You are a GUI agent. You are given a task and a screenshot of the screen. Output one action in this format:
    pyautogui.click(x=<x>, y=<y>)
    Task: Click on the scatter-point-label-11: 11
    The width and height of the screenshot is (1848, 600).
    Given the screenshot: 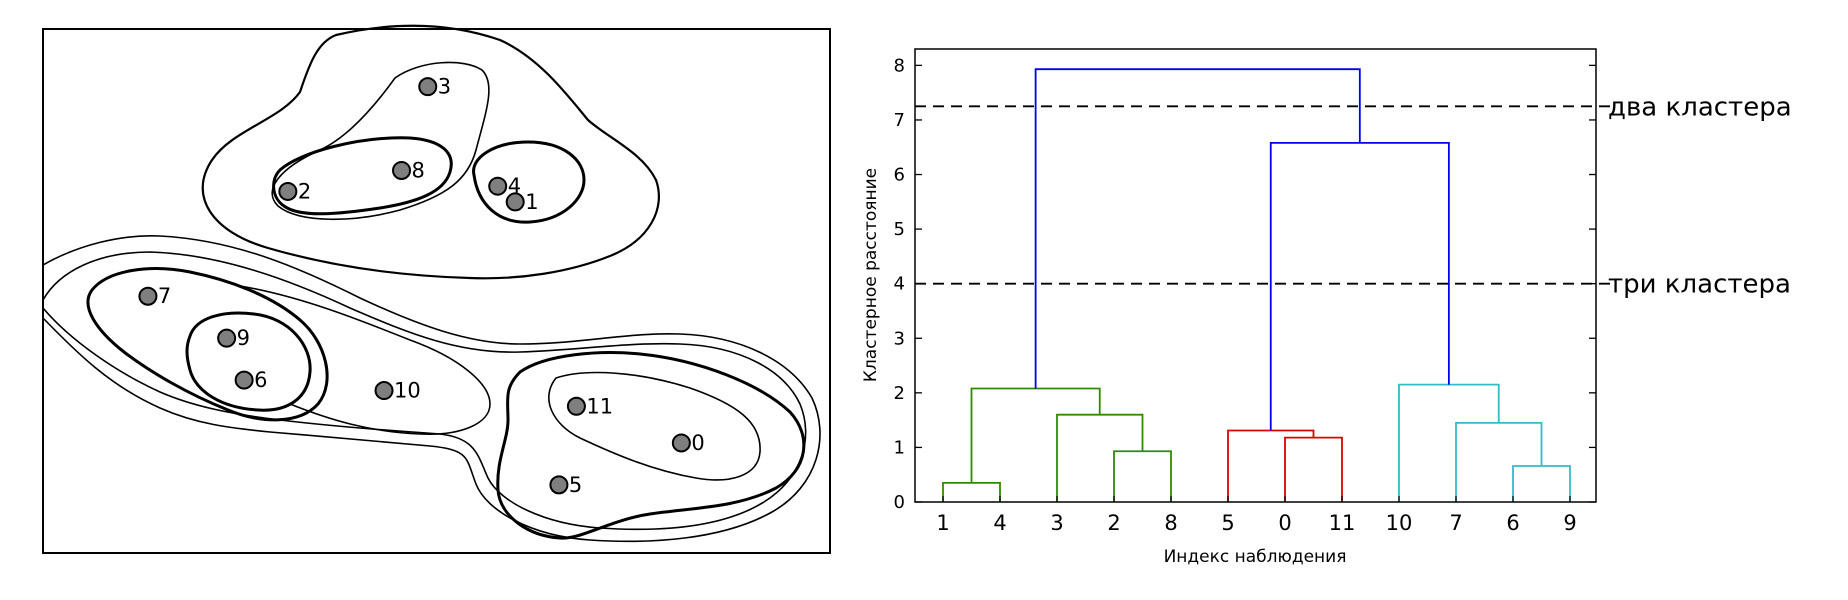 What is the action you would take?
    pyautogui.click(x=599, y=406)
    